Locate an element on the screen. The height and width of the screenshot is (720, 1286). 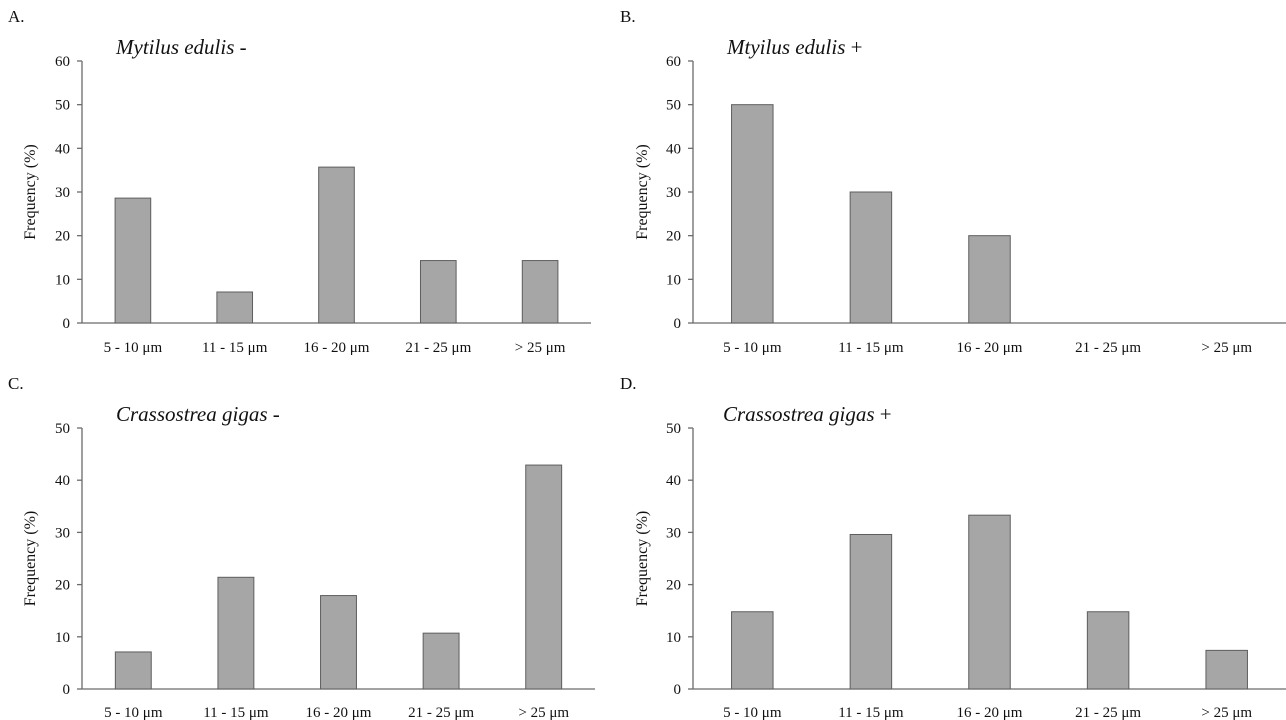
chart-title: Crassostrea gigas + is located at coordinates (807, 414).